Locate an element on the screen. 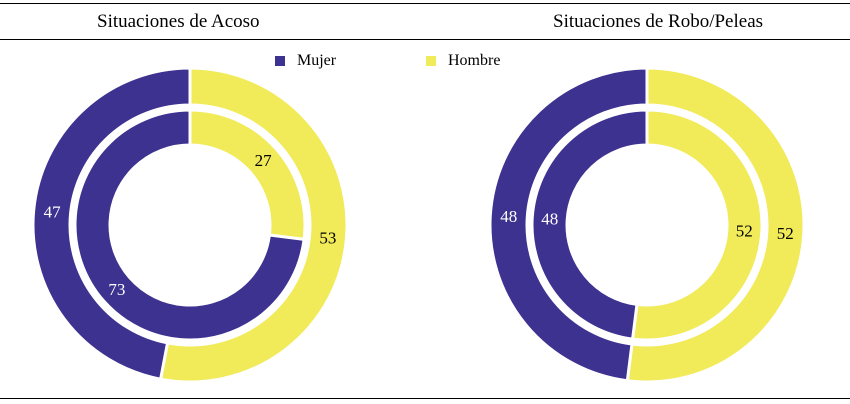  header-rule is located at coordinates (425, 39).